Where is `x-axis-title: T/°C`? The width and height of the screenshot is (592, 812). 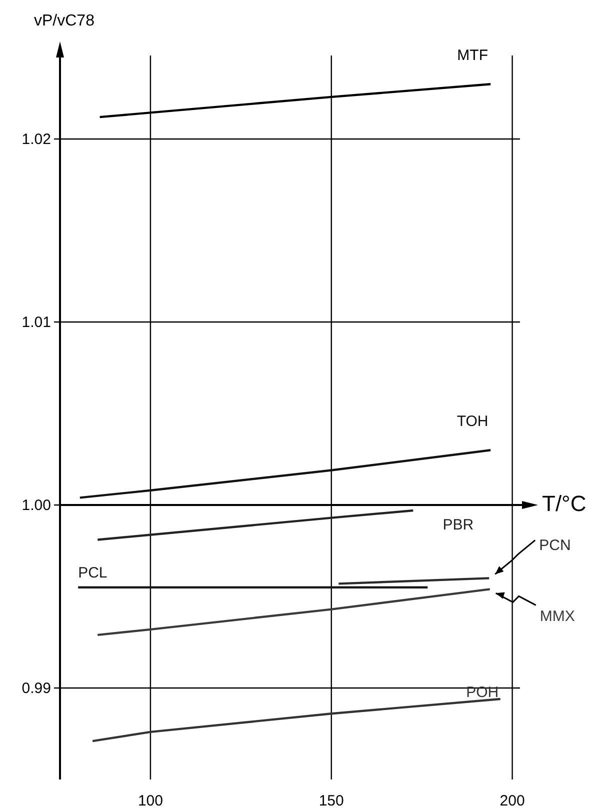
x-axis-title: T/°C is located at coordinates (564, 503).